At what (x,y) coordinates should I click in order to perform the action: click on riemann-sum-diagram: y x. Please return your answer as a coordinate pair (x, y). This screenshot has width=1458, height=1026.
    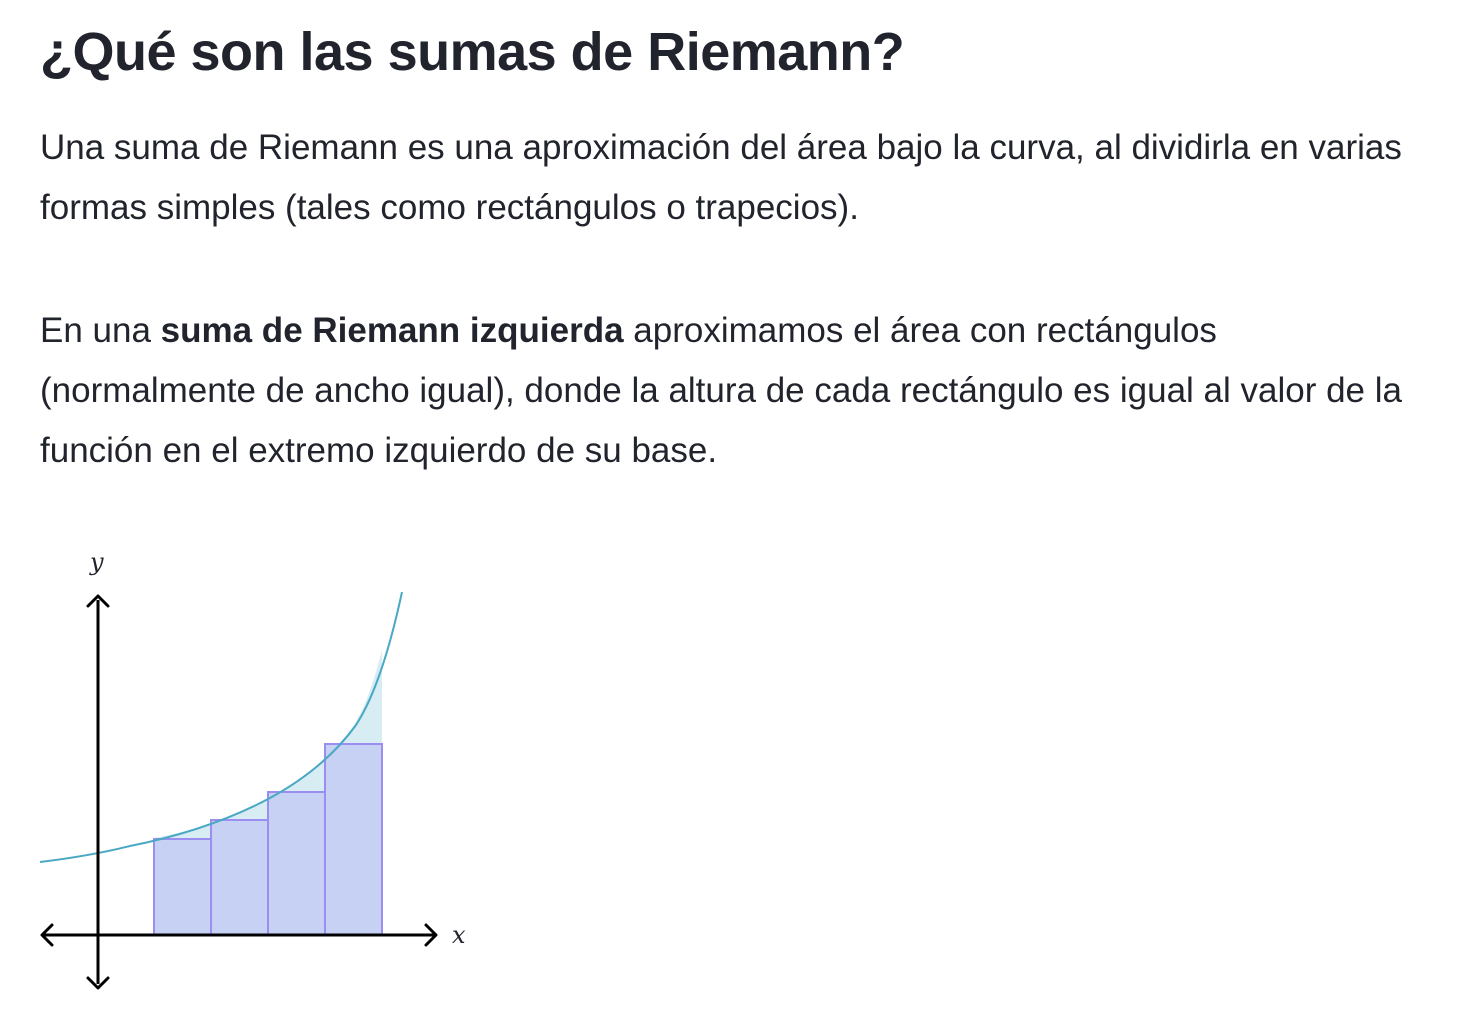
    Looking at the image, I should click on (252, 769).